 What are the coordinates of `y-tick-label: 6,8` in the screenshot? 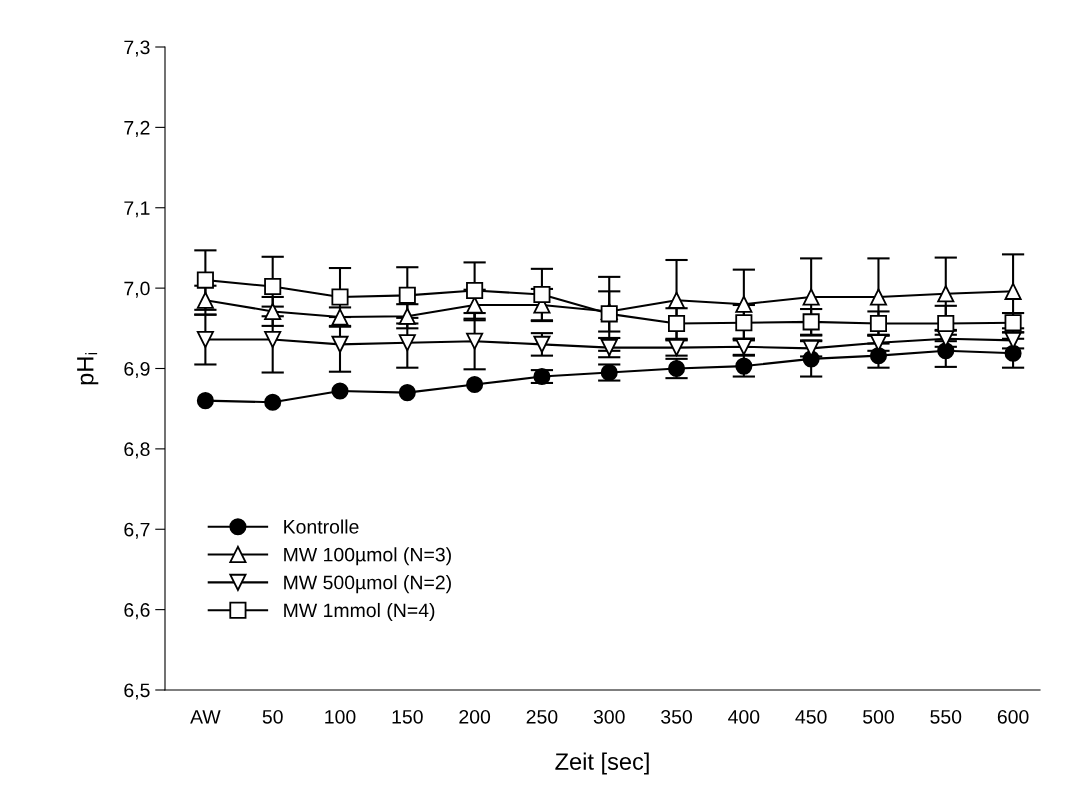 It's located at (137, 450).